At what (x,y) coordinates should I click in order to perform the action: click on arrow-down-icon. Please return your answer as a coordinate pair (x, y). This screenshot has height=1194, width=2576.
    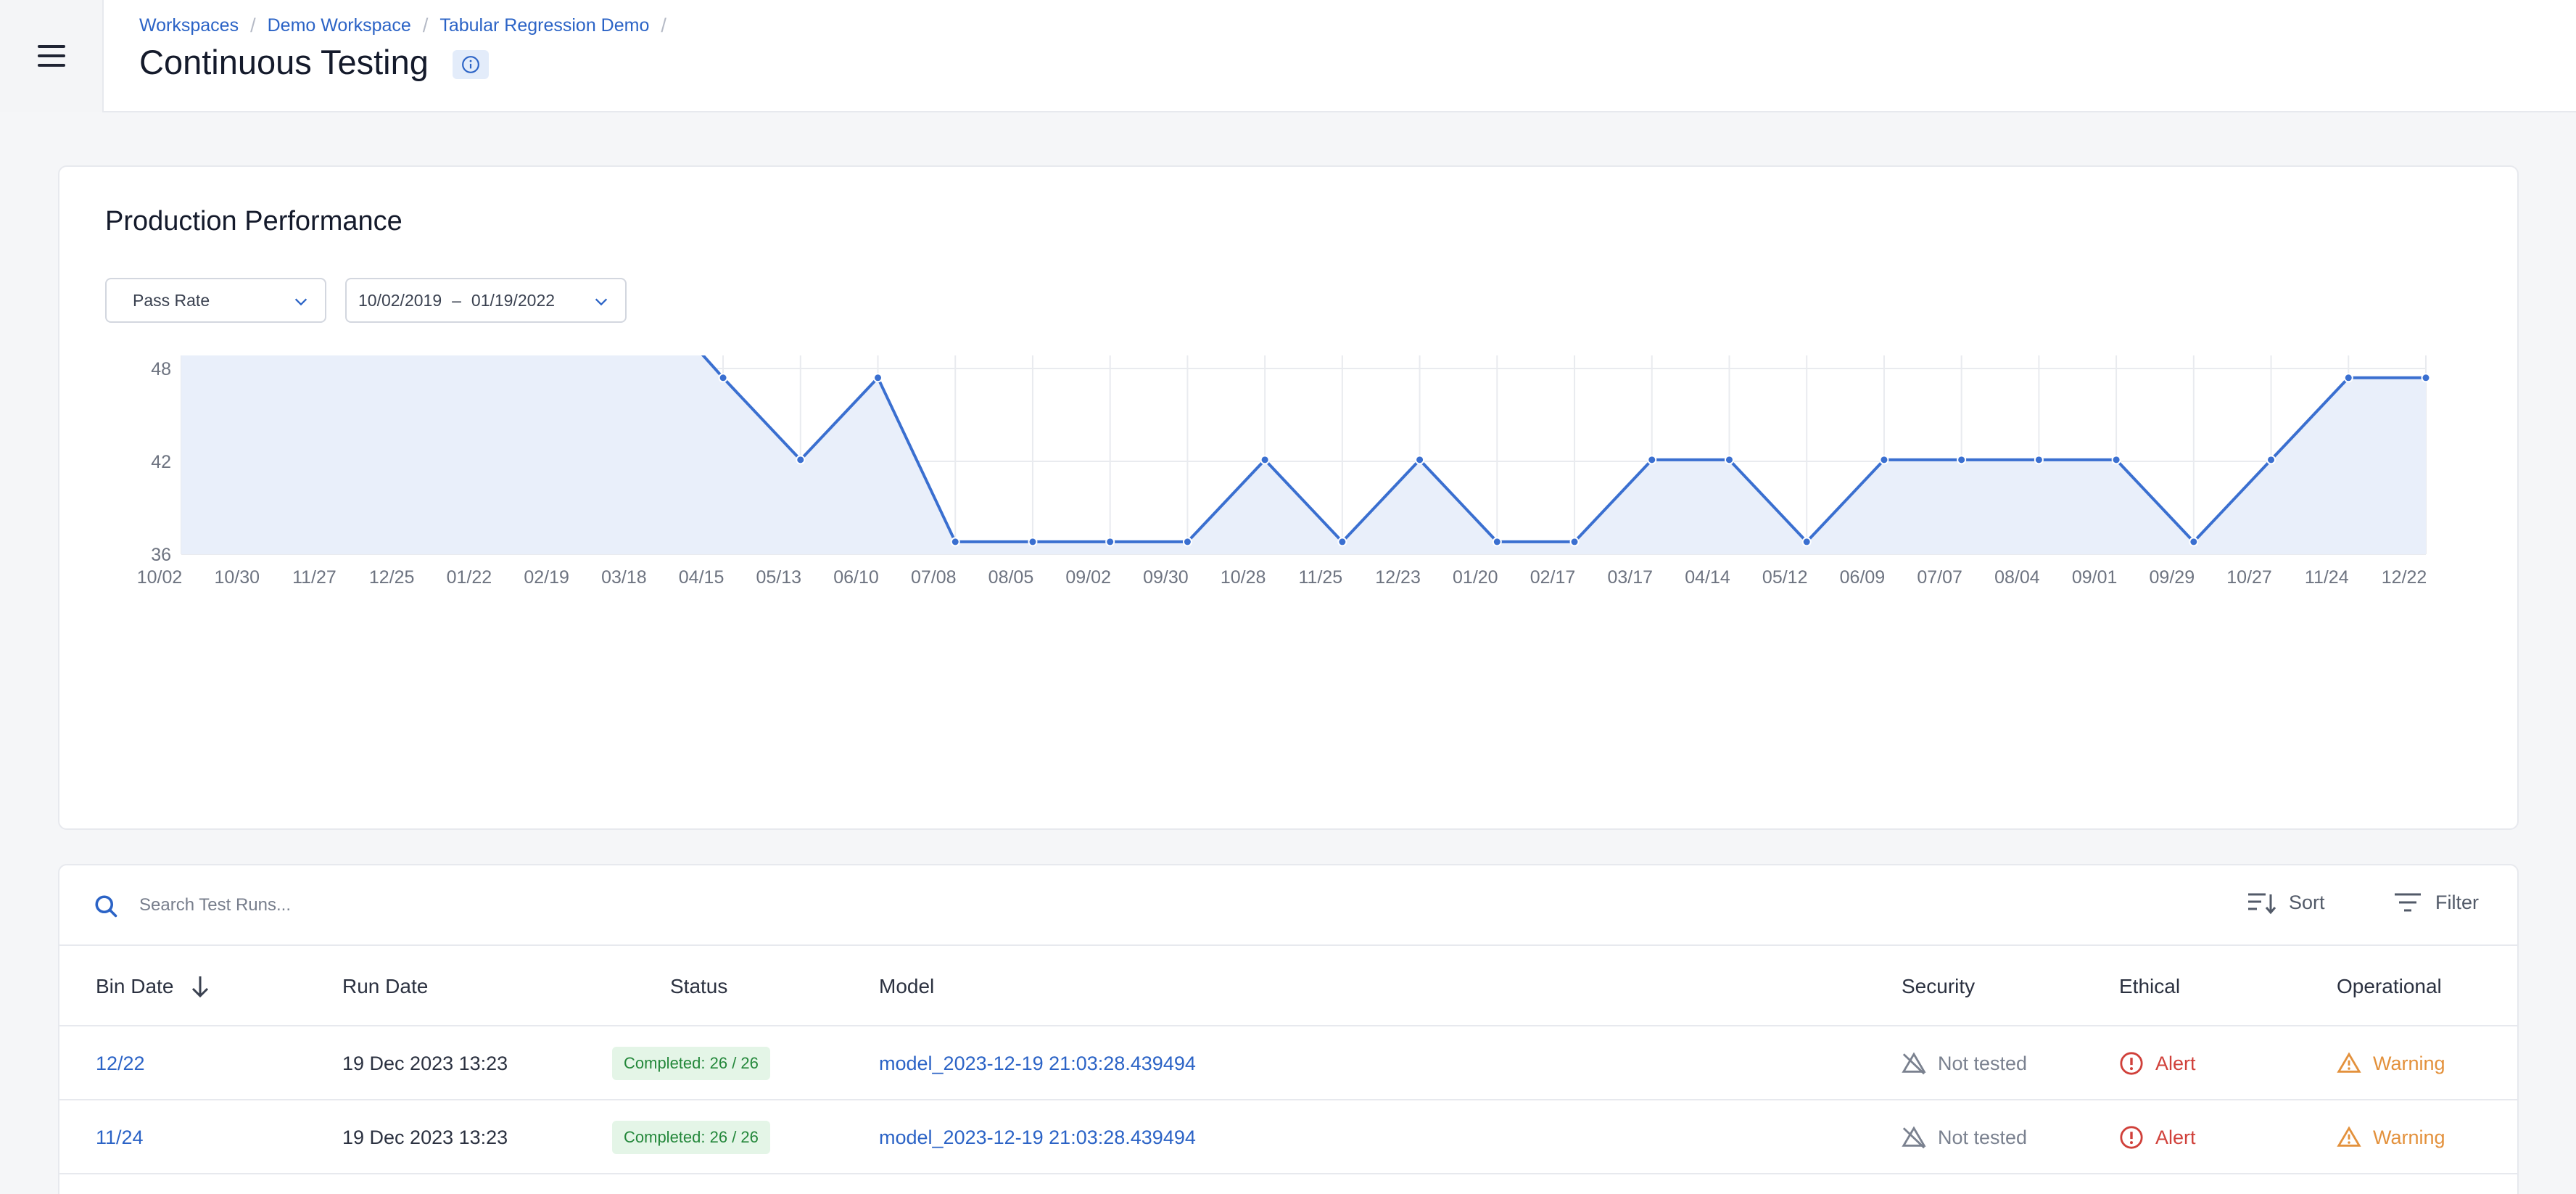
    Looking at the image, I should click on (200, 987).